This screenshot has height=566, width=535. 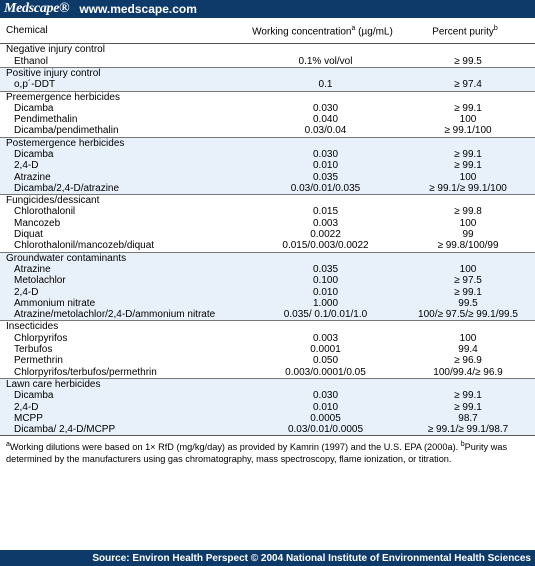 What do you see at coordinates (325, 131) in the screenshot?
I see `concentration-cell: 0.03/0.04` at bounding box center [325, 131].